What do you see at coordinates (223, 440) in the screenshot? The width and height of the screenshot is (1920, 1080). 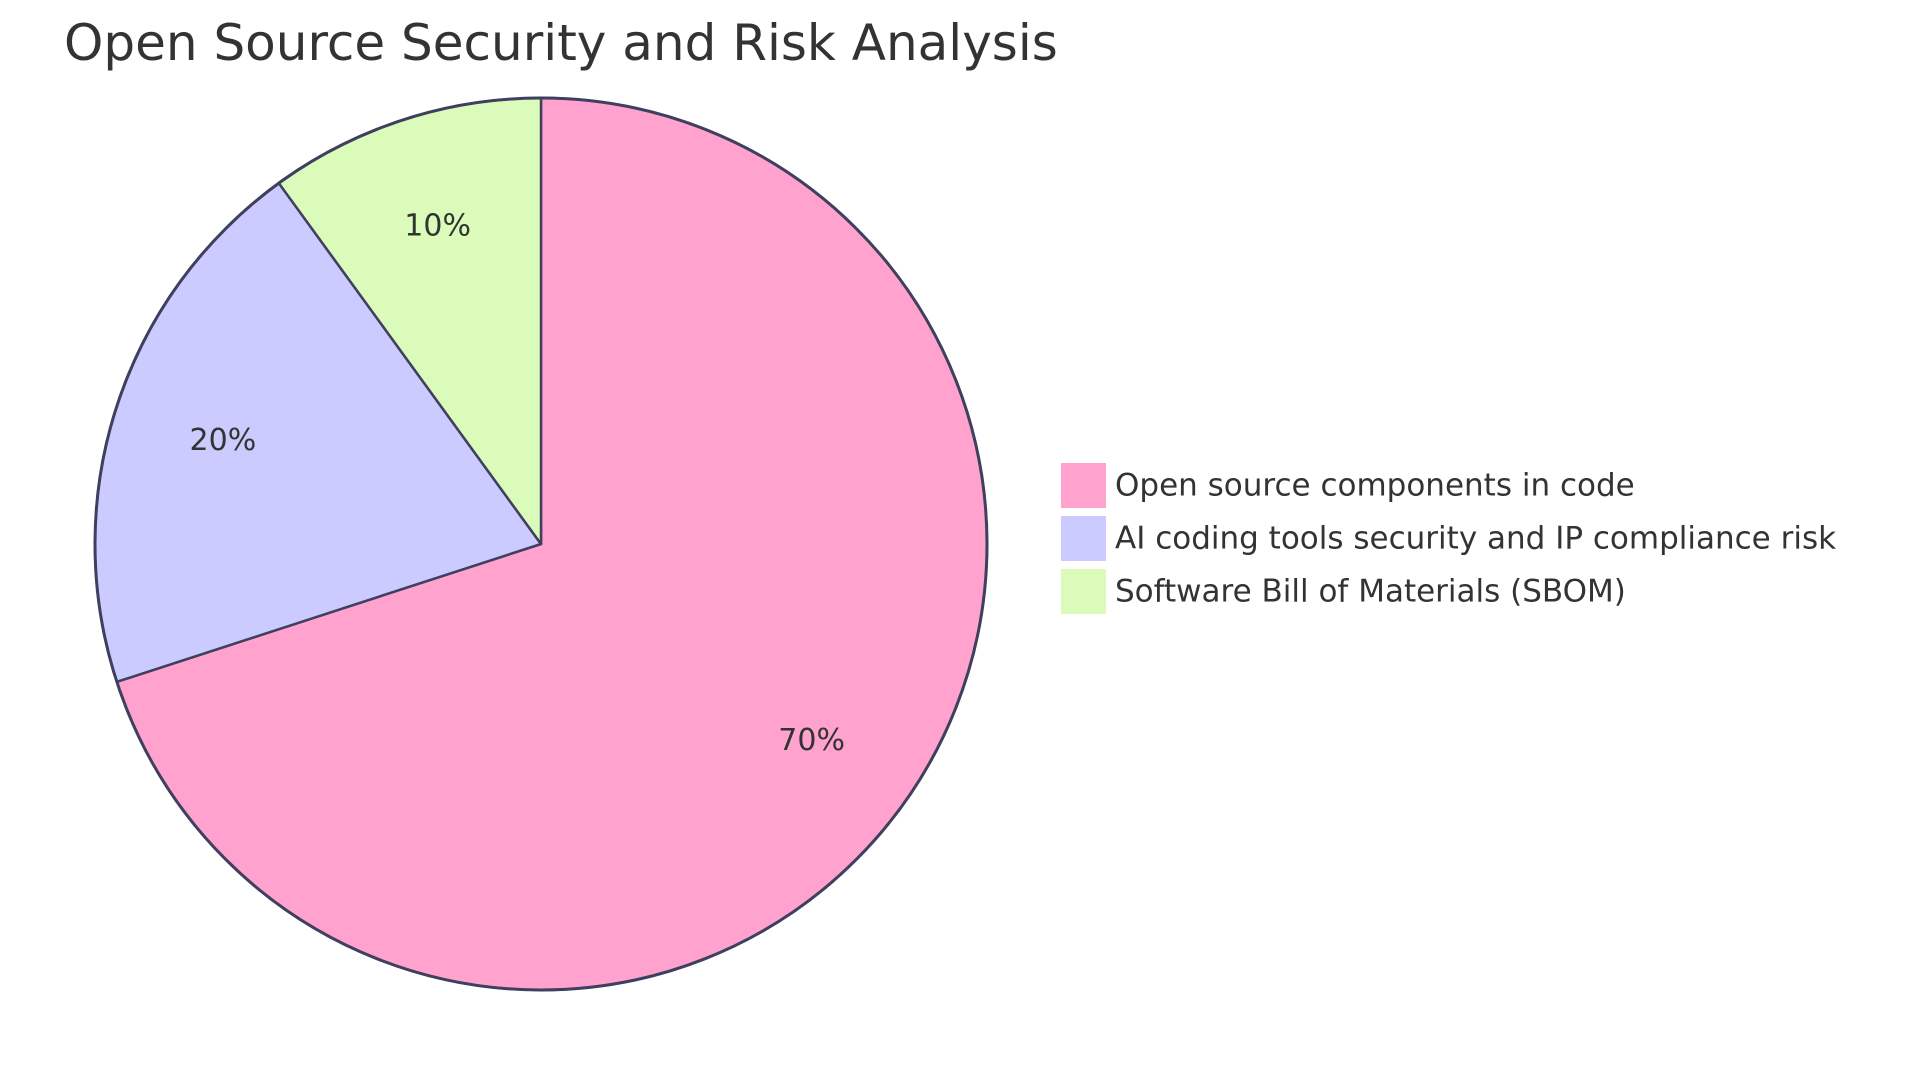 I see `slice-value-label: 20%` at bounding box center [223, 440].